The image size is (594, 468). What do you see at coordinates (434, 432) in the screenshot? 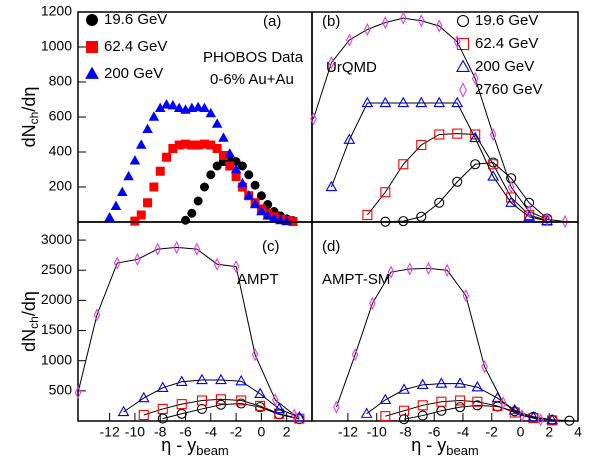
I see `x-tick-label: -6` at bounding box center [434, 432].